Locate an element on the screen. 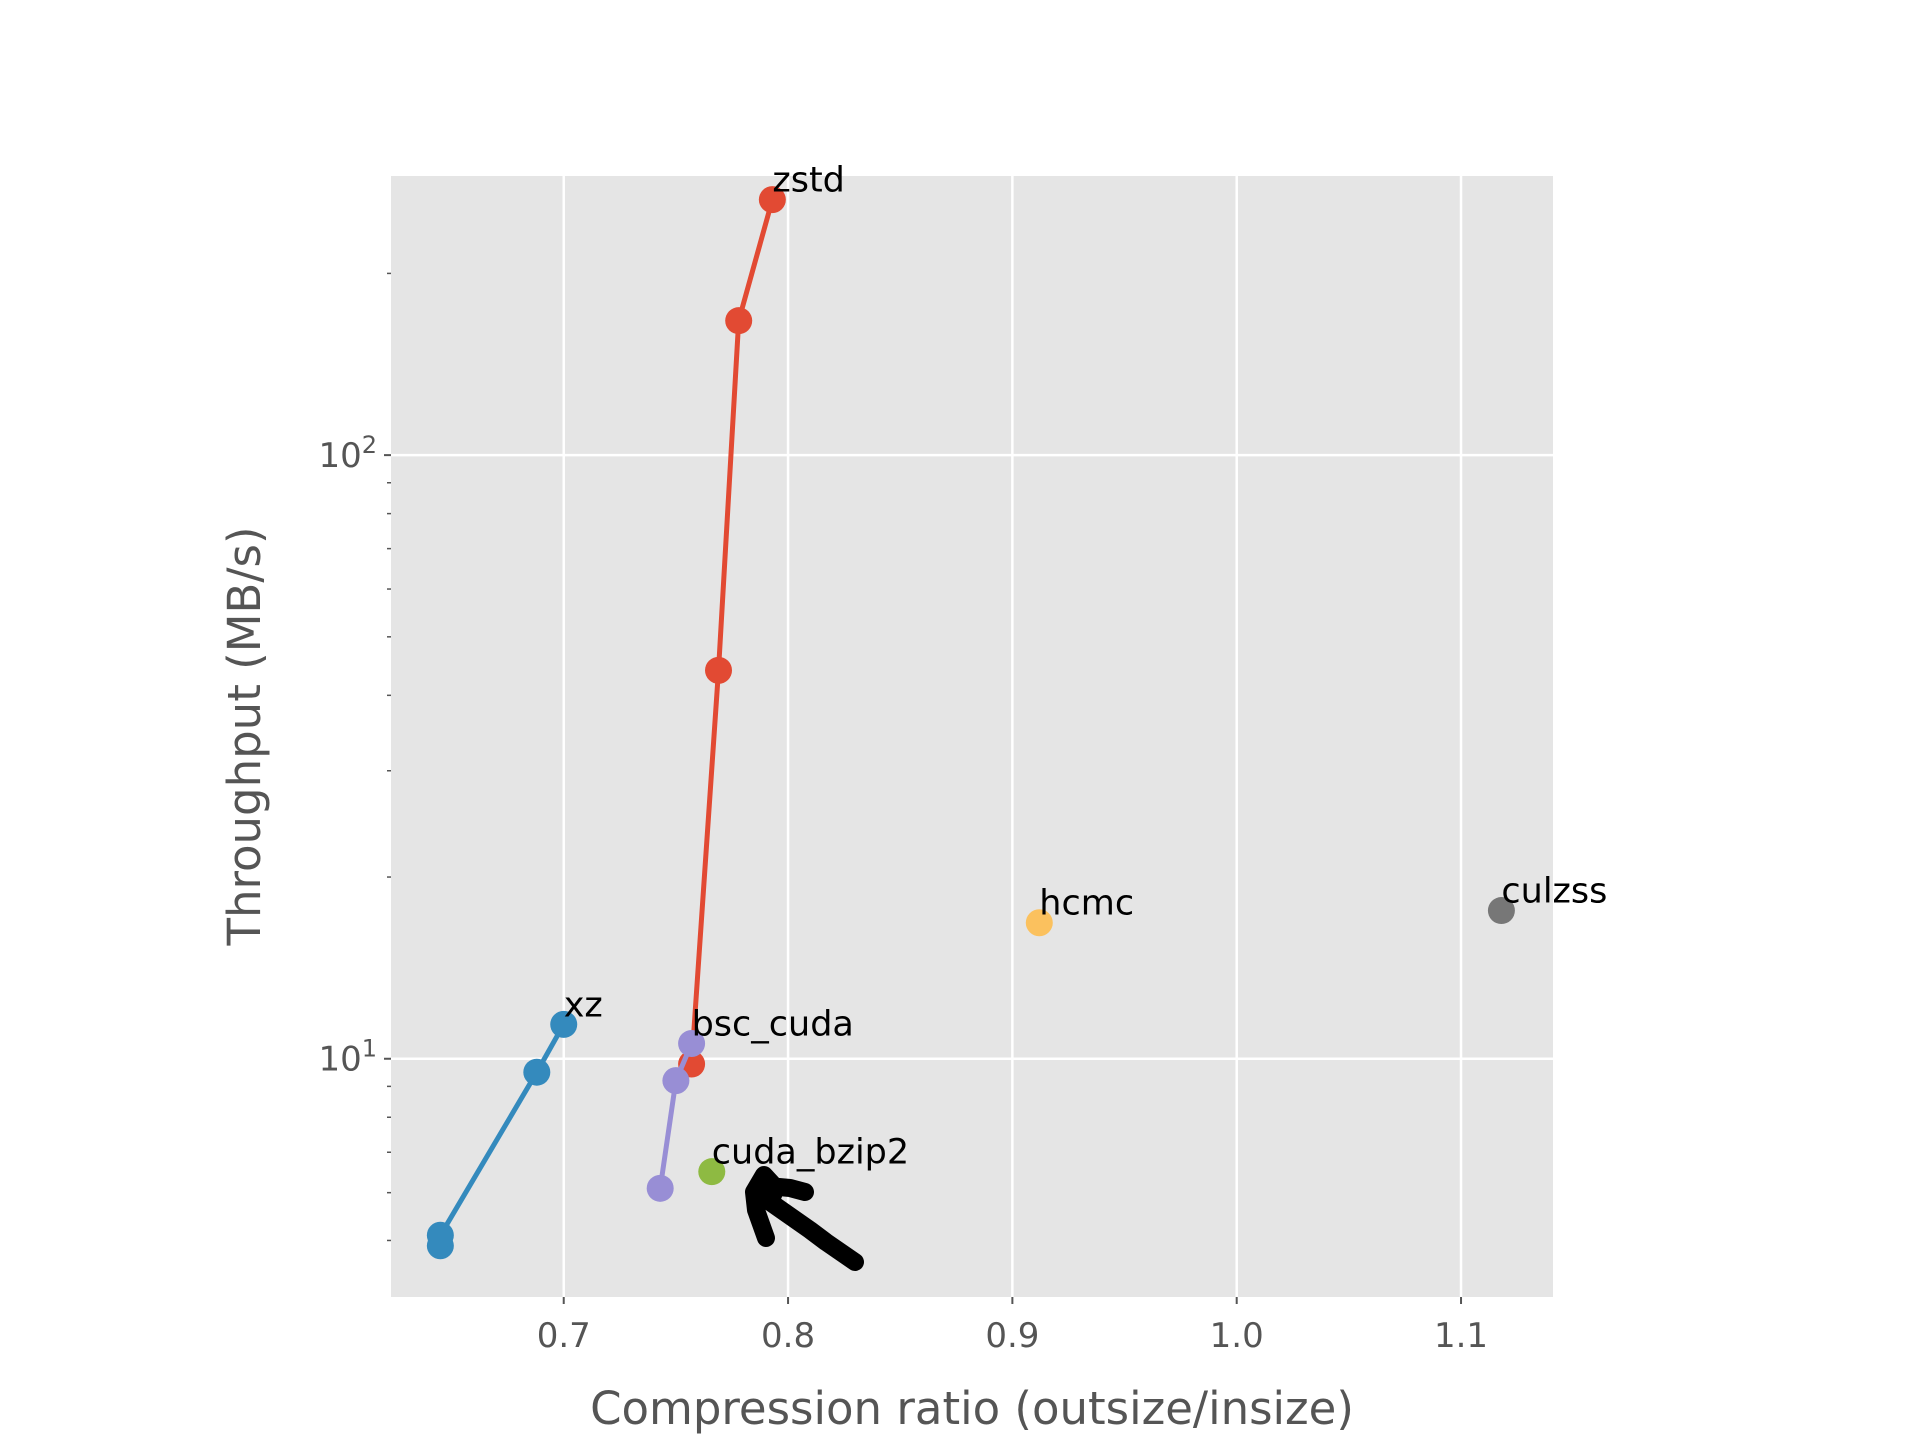 This screenshot has height=1440, width=1920. series-hcmc is located at coordinates (1039, 923).